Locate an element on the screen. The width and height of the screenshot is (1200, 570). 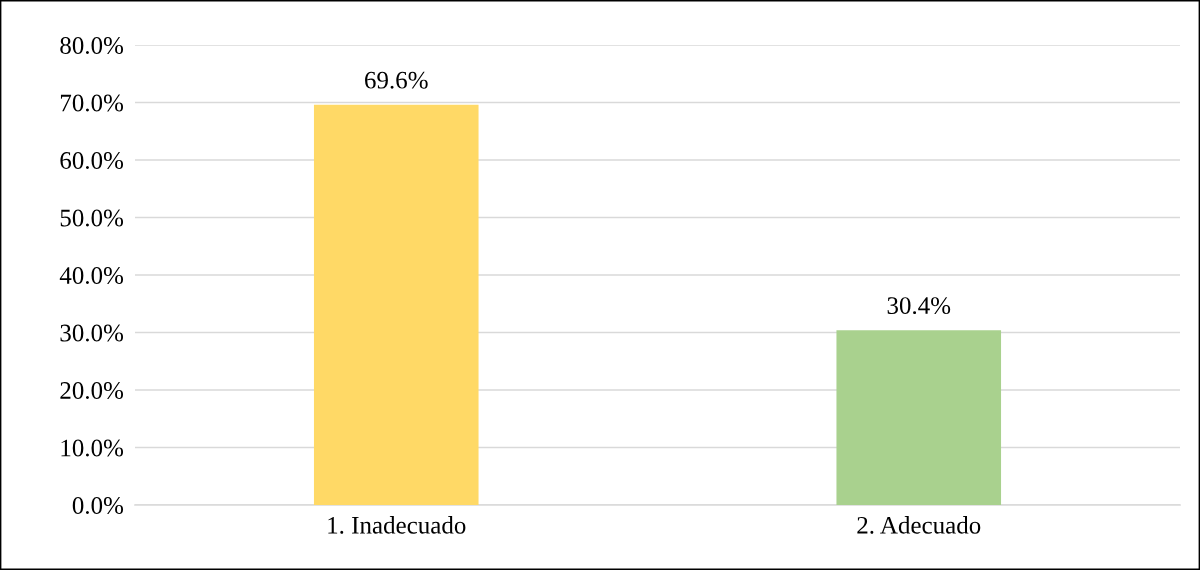
y-tick-label: 60.0% is located at coordinates (92, 161).